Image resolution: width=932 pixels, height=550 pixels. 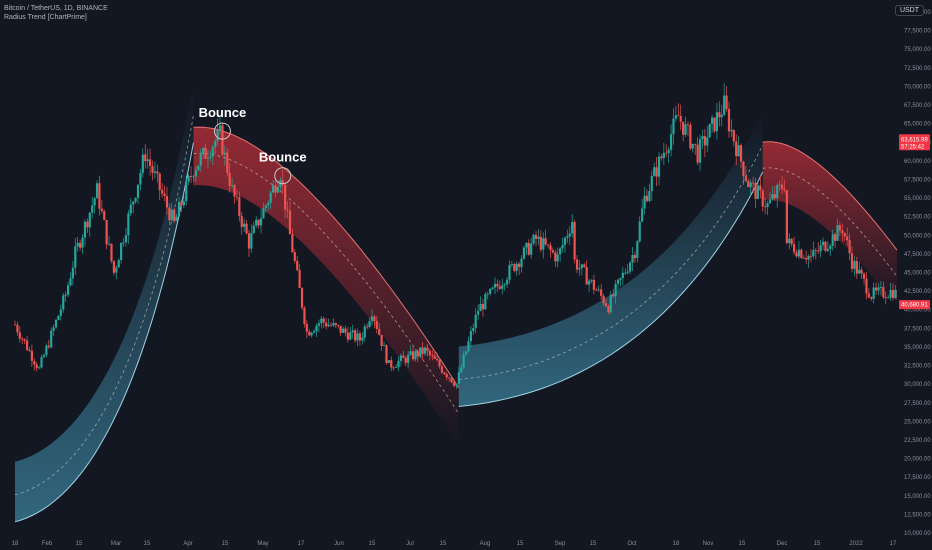 I want to click on price-label-bg, so click(x=914, y=305).